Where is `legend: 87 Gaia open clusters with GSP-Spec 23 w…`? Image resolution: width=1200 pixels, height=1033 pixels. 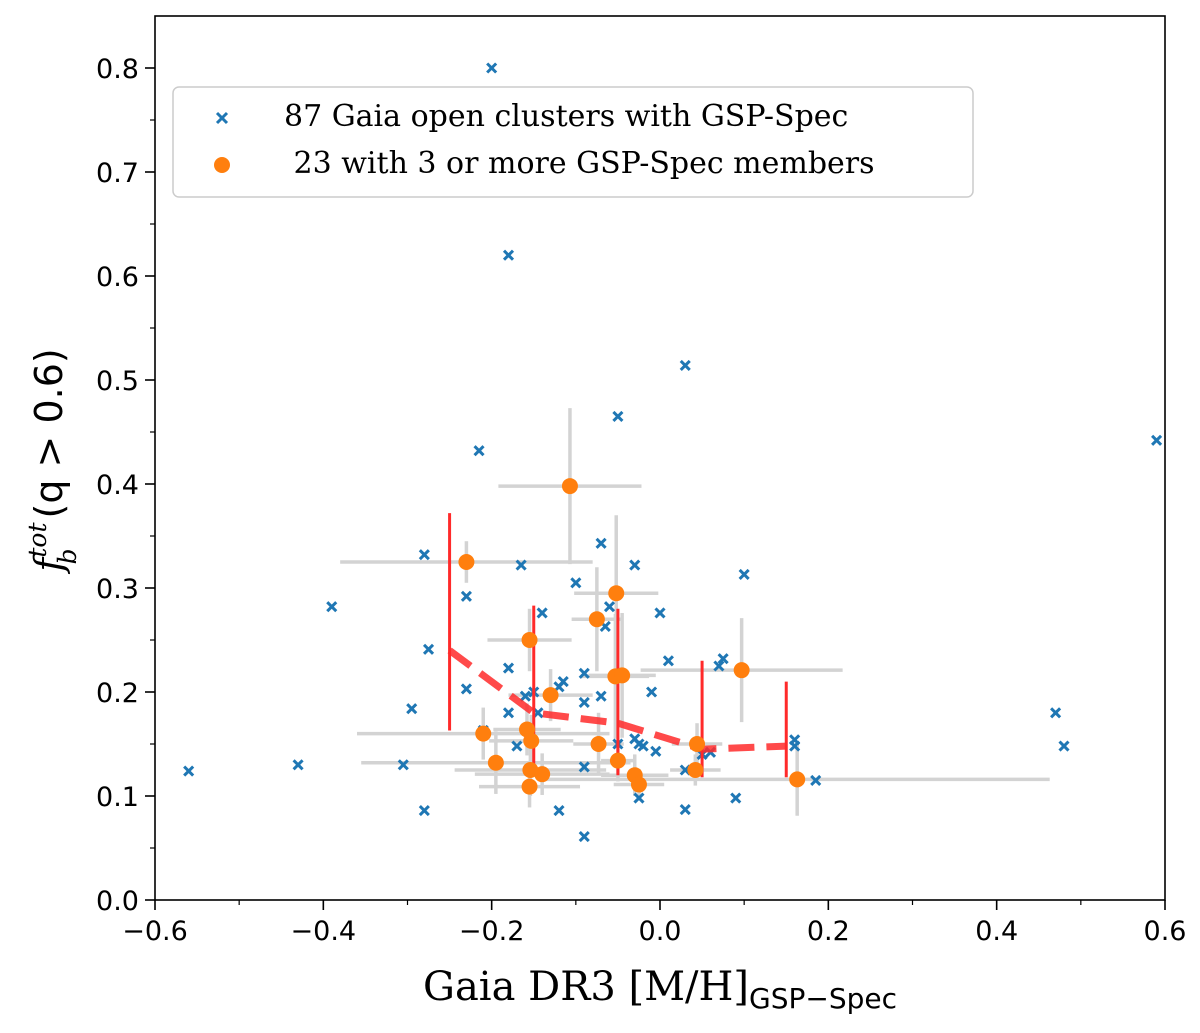 legend: 87 Gaia open clusters with GSP-Spec 23 w… is located at coordinates (573, 142).